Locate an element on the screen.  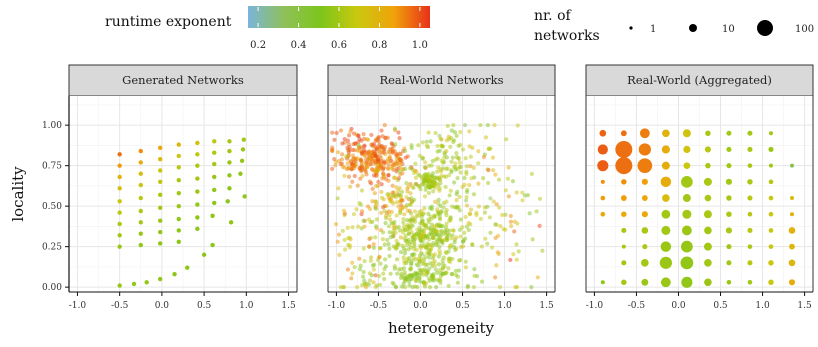
panel-strip-title: Real-World (Aggregated) is located at coordinates (699, 80).